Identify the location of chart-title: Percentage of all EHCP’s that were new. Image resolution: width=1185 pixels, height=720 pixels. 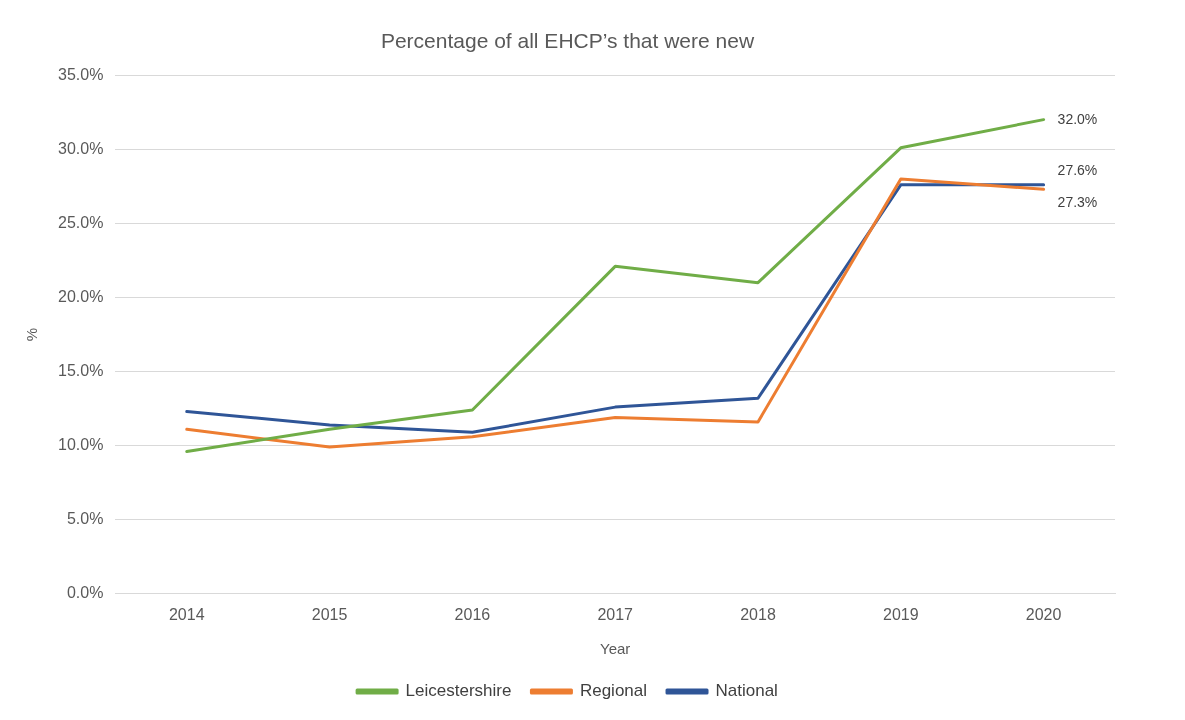
(567, 41).